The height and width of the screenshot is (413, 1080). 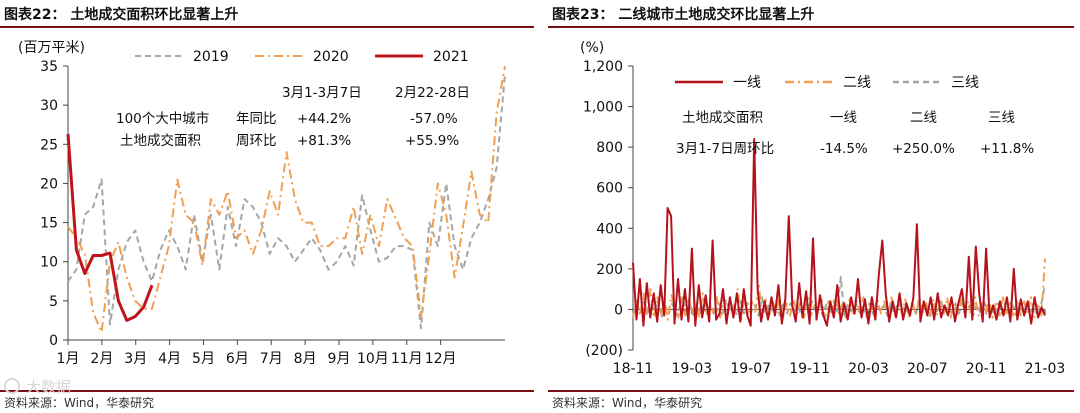 What do you see at coordinates (451, 57) in the screenshot?
I see `legend-label-2021: 2021` at bounding box center [451, 57].